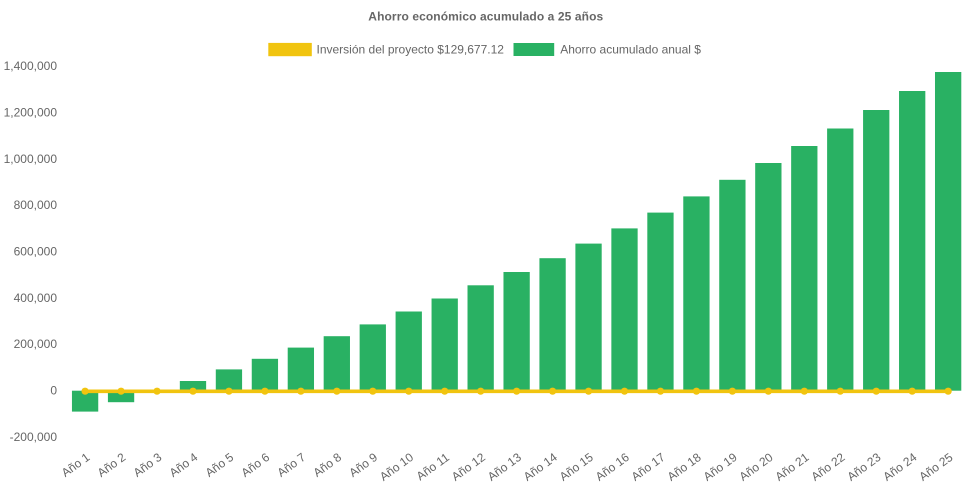 This screenshot has width=971, height=485. Describe the element at coordinates (31, 159) in the screenshot. I see `svg-text: 1,000,000` at that location.